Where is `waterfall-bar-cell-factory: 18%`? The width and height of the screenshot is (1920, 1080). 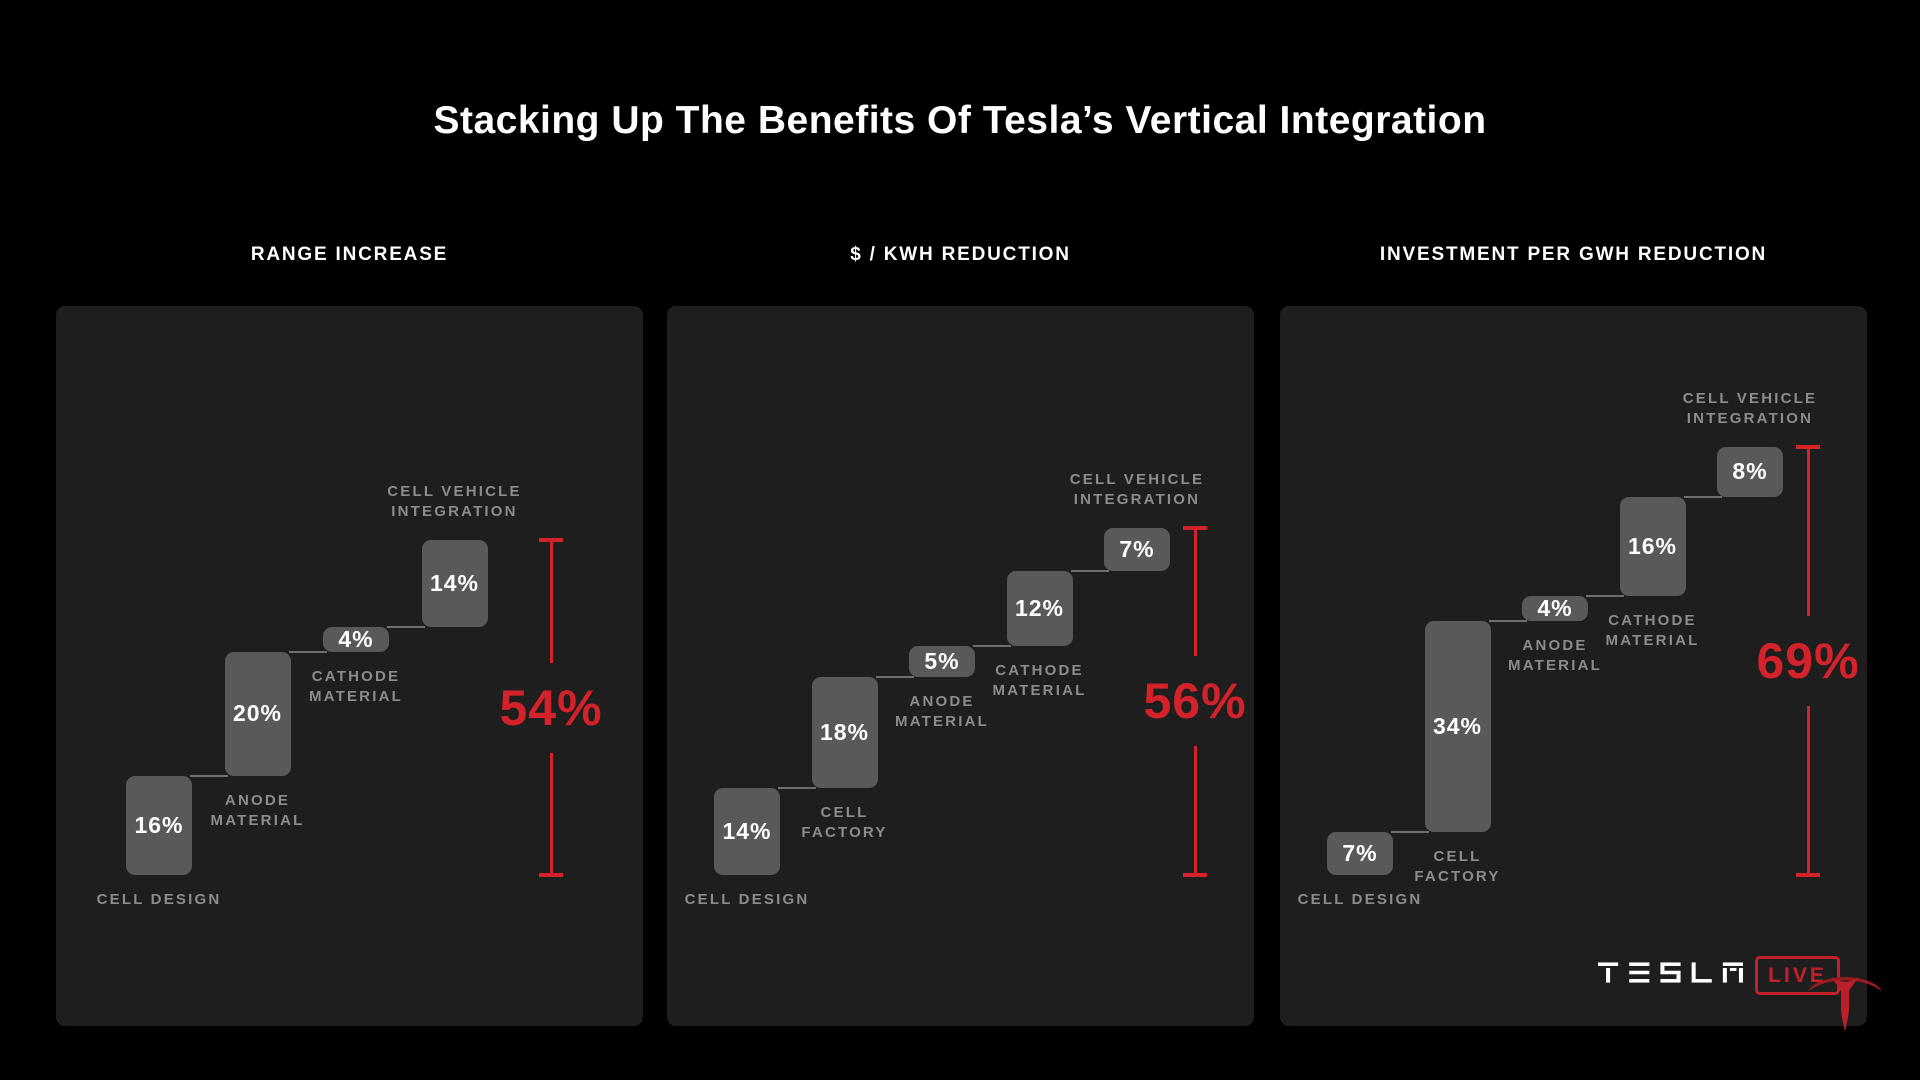
waterfall-bar-cell-factory: 18% is located at coordinates (844, 732).